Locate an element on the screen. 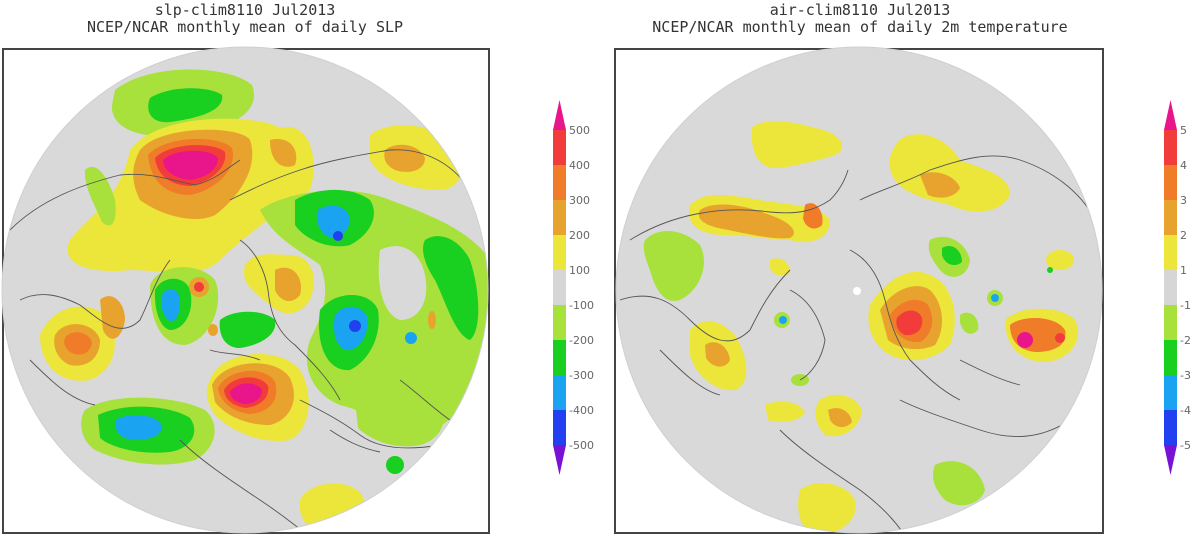 This screenshot has height=536, width=1200. colorbar-tick-label: -4 is located at coordinates (1185, 410).